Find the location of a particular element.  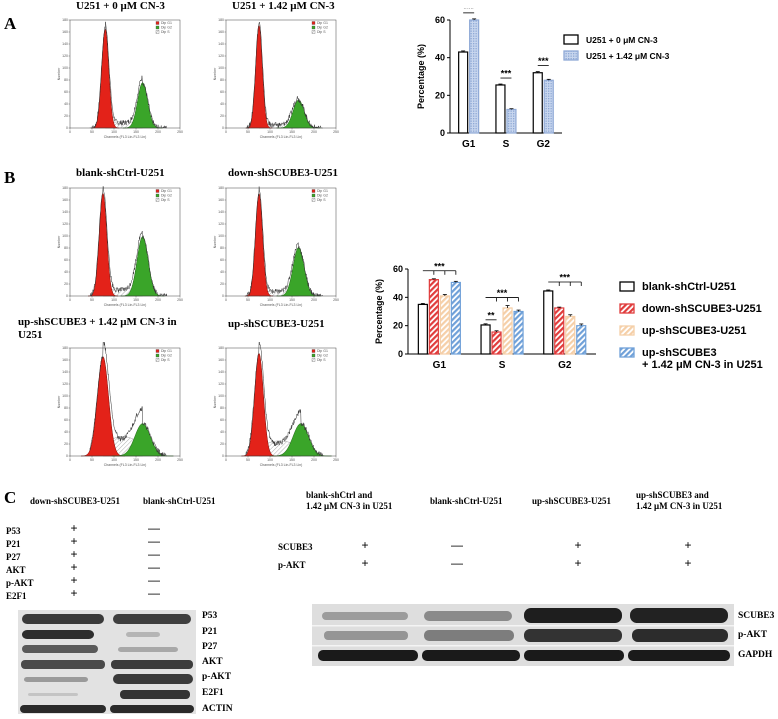

band-p53-lane2 is located at coordinates (152, 619).